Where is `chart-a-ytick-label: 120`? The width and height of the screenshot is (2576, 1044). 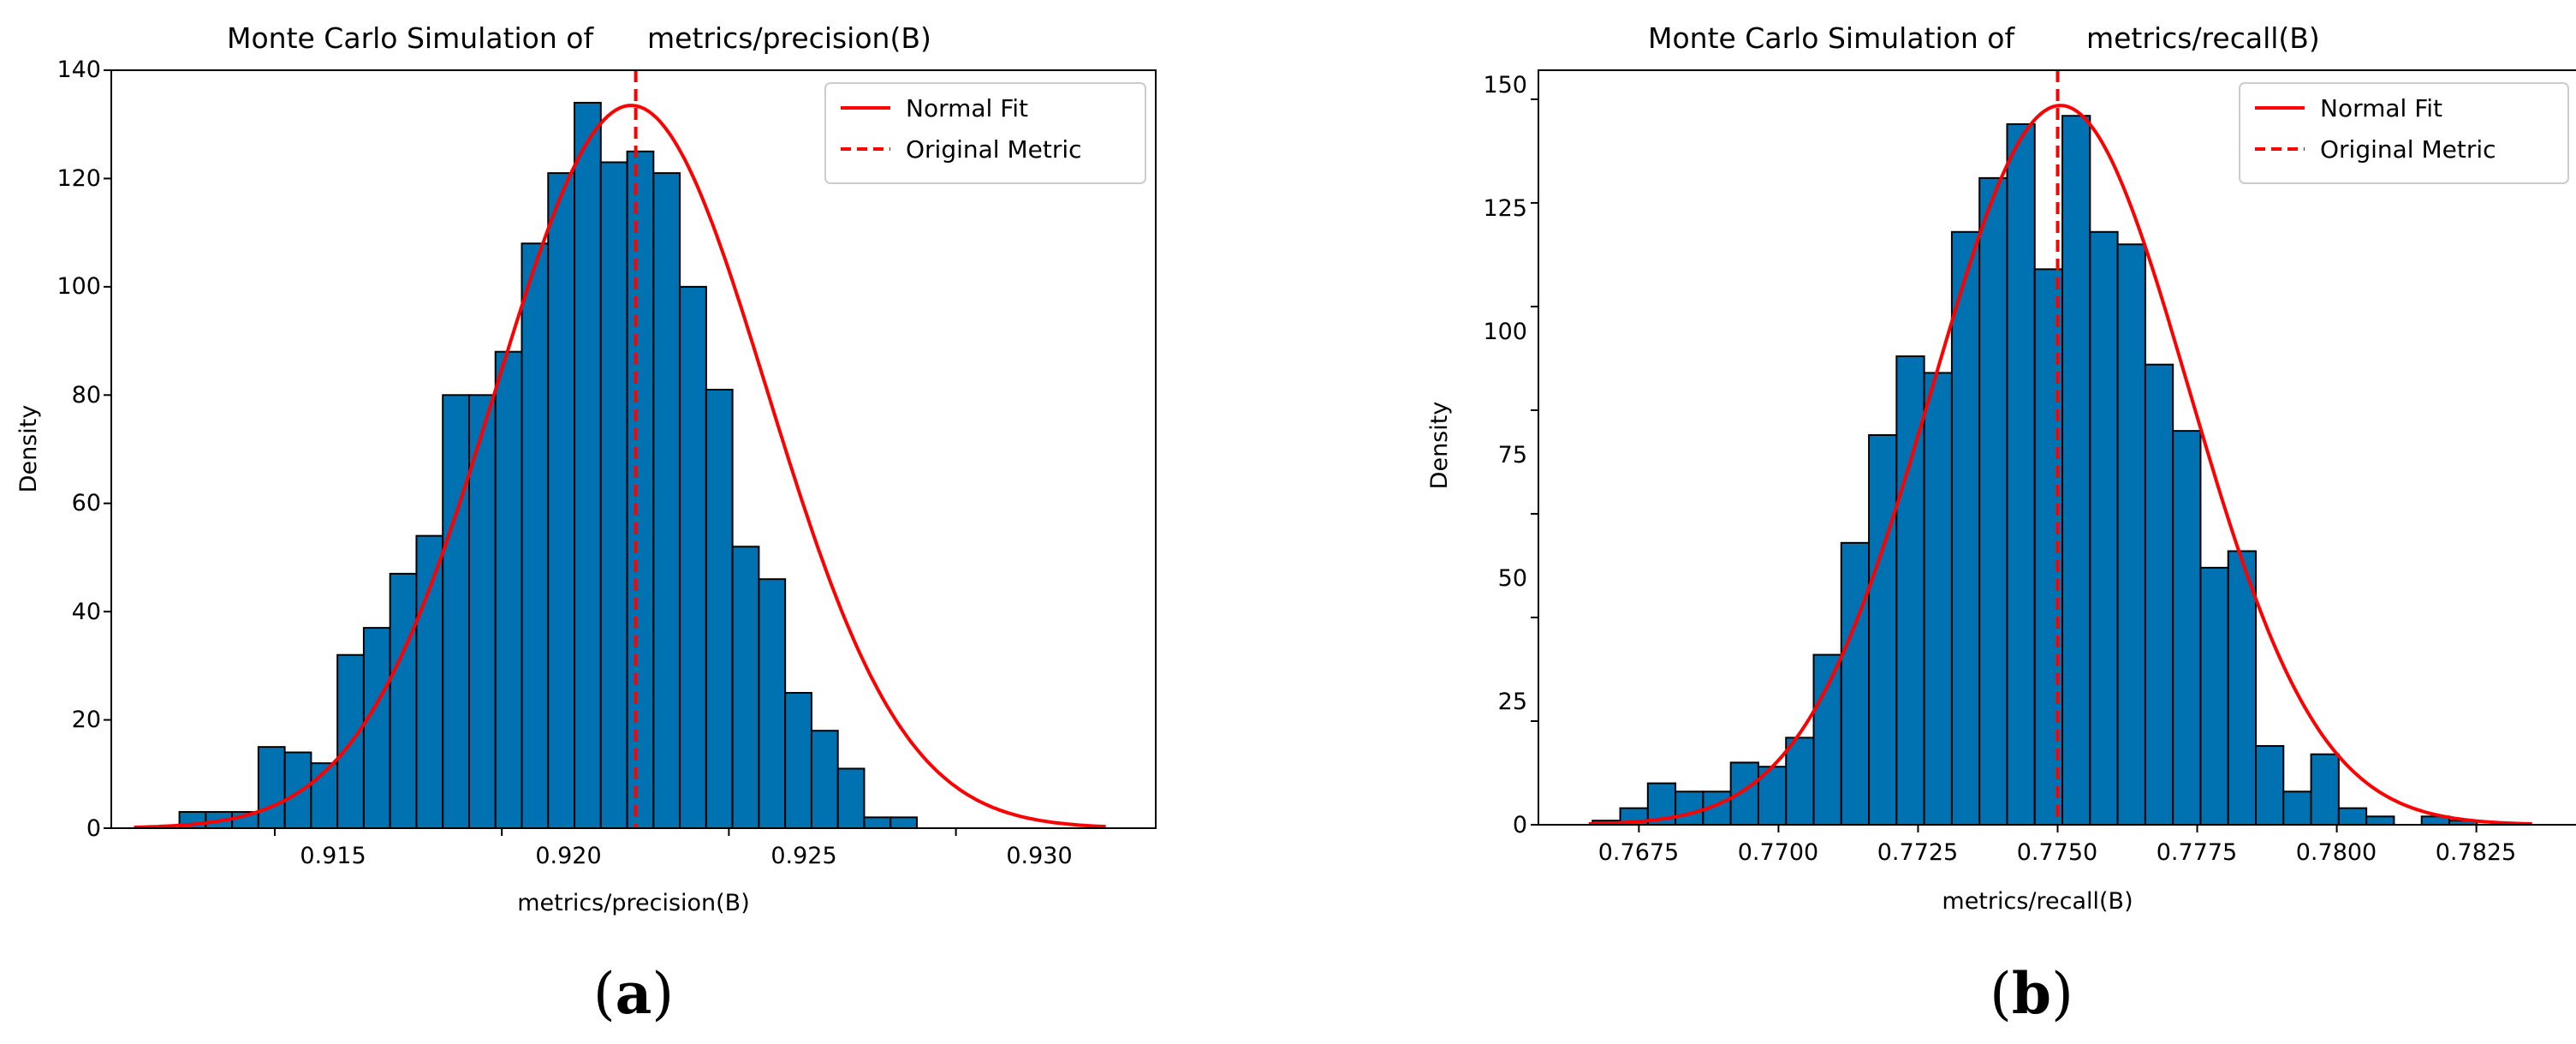
chart-a-ytick-label: 120 is located at coordinates (79, 178).